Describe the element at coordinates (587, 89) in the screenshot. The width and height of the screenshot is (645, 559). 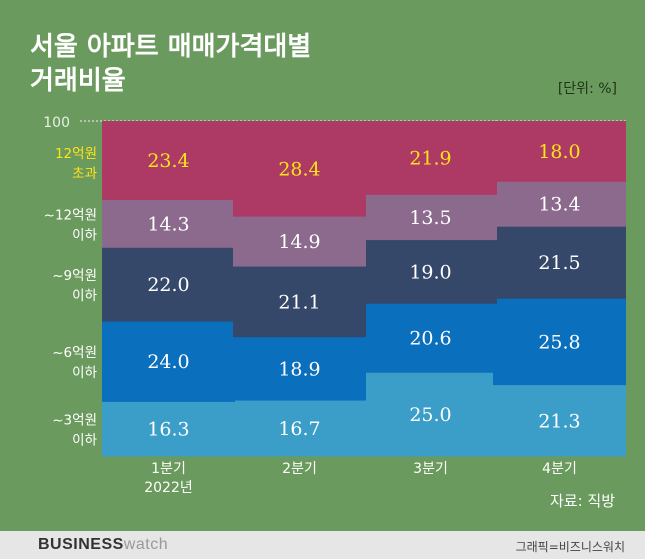
I see `unit-label: [단위: %]` at that location.